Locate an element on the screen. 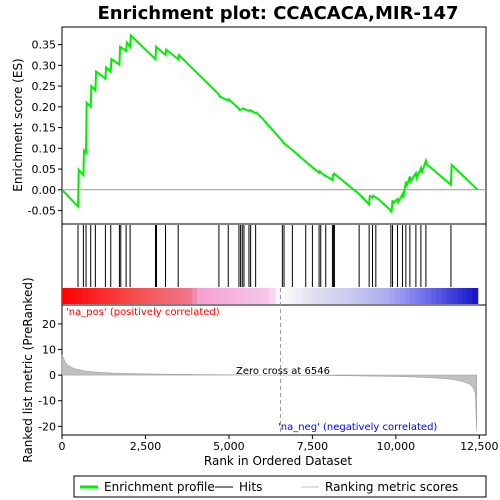  legend-box is located at coordinates (280, 486).